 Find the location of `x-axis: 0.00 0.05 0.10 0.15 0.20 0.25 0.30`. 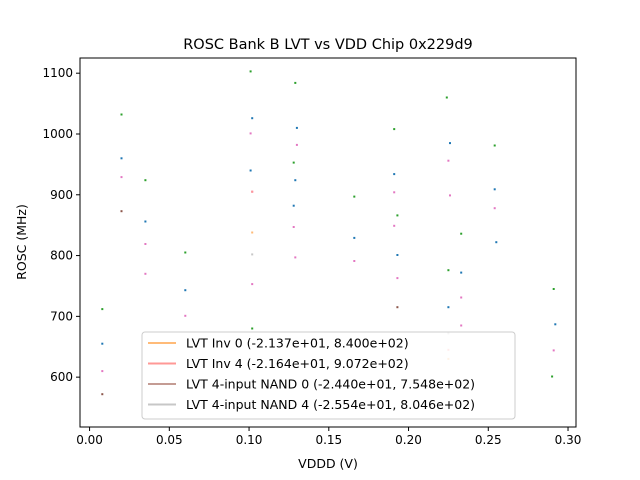

x-axis: 0.00 0.05 0.10 0.15 0.20 0.25 0.30 is located at coordinates (328, 437).